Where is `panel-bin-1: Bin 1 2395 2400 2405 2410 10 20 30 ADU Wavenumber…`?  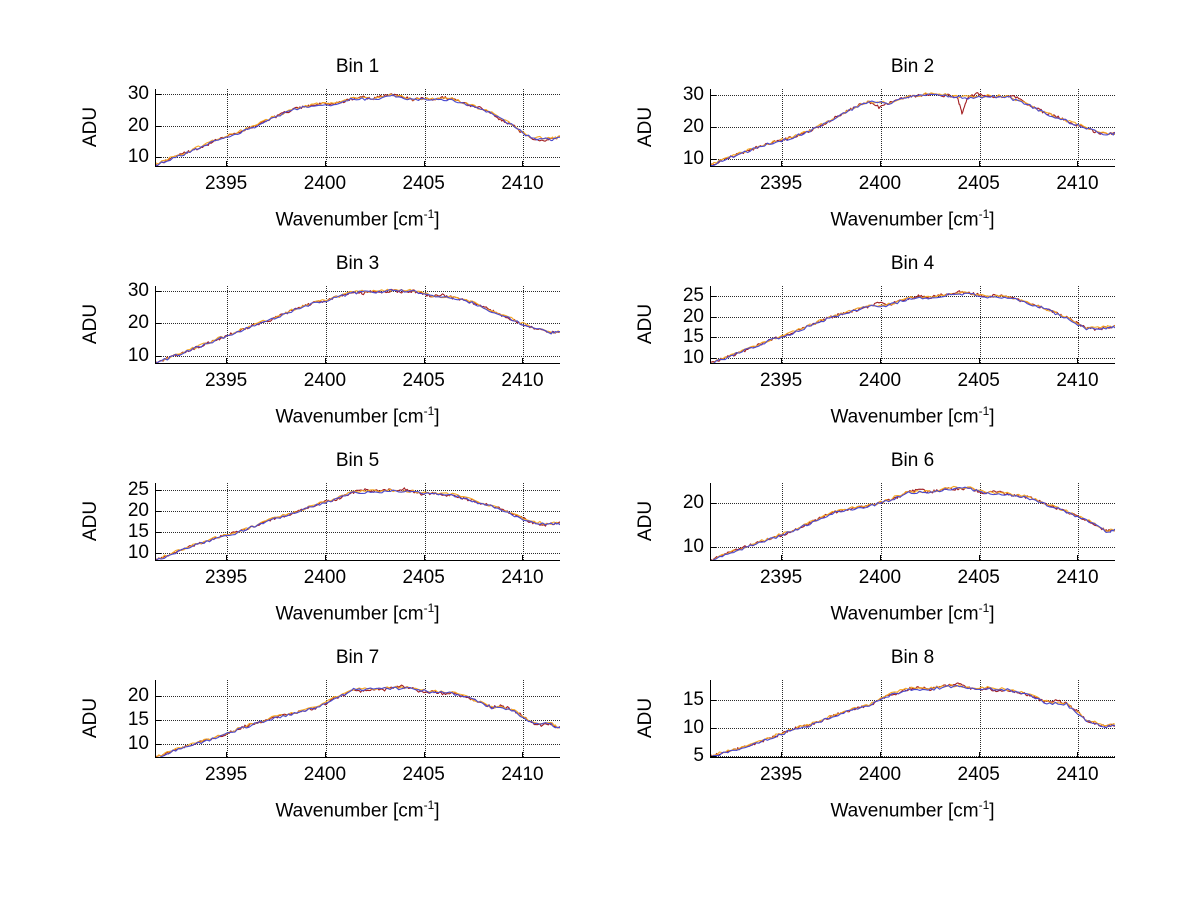
panel-bin-1: Bin 1 2395 2400 2405 2410 10 20 30 ADU Wavenumber… is located at coordinates (317, 149).